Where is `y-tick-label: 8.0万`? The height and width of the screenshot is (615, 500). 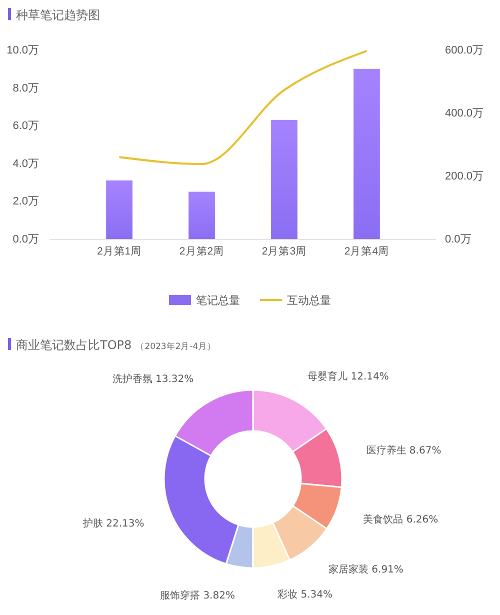 y-tick-label: 8.0万 is located at coordinates (25, 88).